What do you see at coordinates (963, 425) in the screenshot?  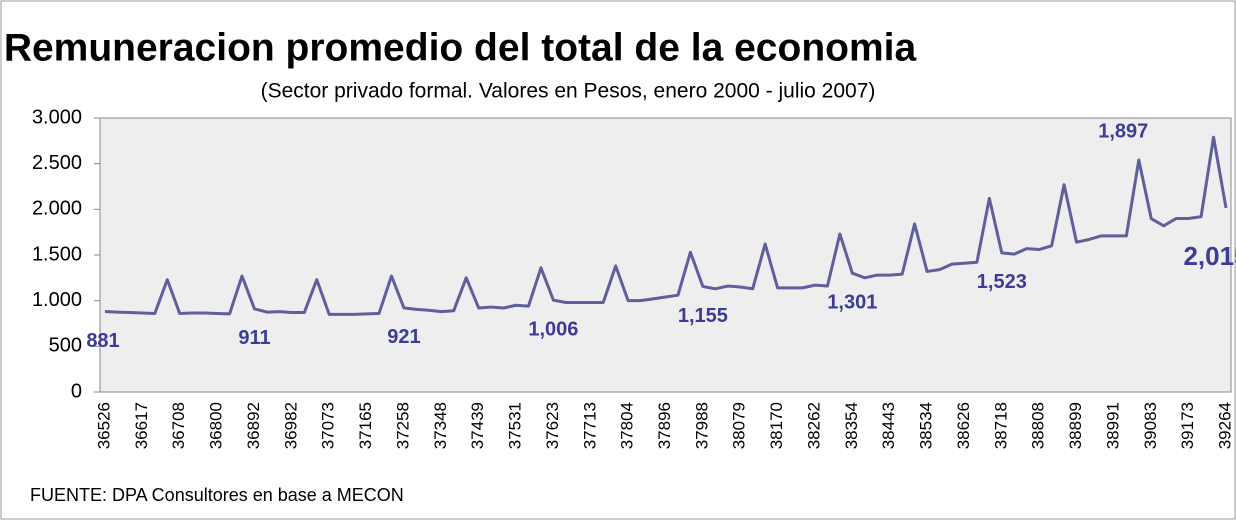 I see `x-tick-label: 38626` at bounding box center [963, 425].